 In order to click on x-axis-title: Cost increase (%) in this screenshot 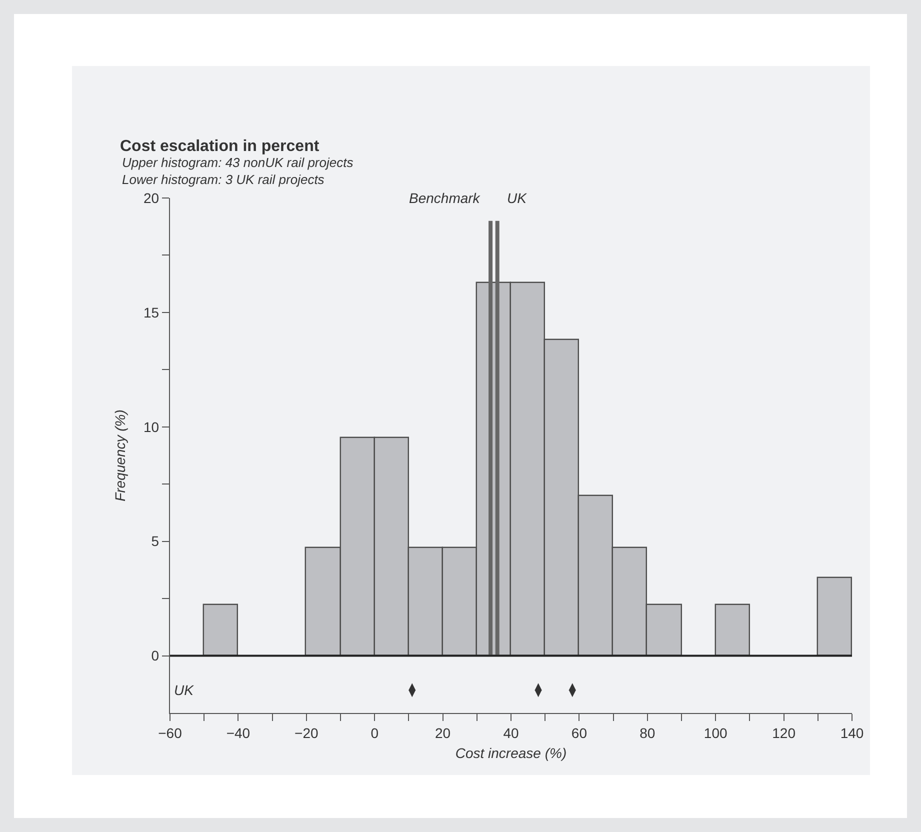, I will do `click(511, 753)`.